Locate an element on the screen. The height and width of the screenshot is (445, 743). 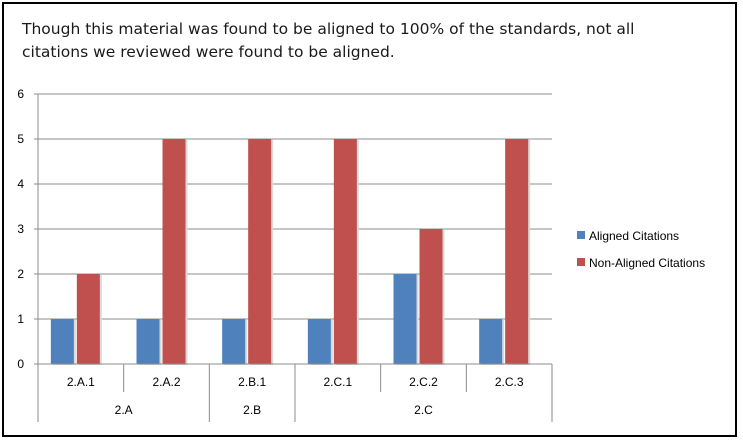
x-tick-label: 2.A.2 is located at coordinates (166, 382).